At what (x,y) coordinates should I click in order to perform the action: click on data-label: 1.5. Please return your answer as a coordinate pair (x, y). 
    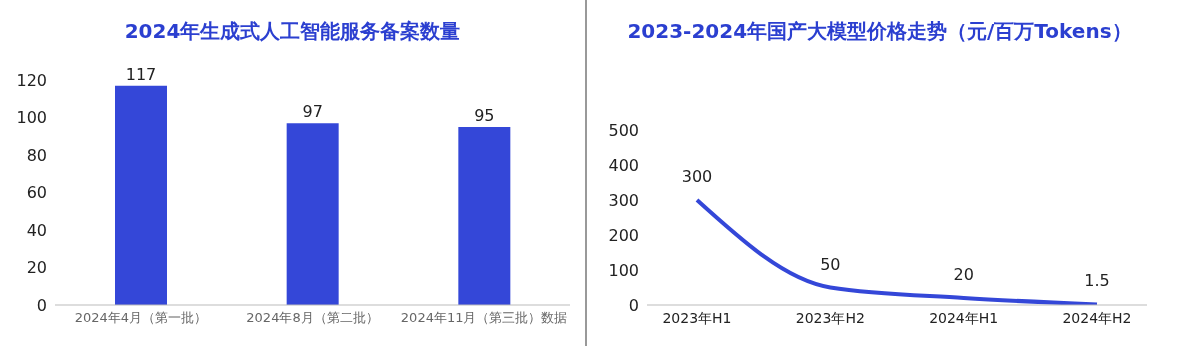
    Looking at the image, I should click on (1097, 281).